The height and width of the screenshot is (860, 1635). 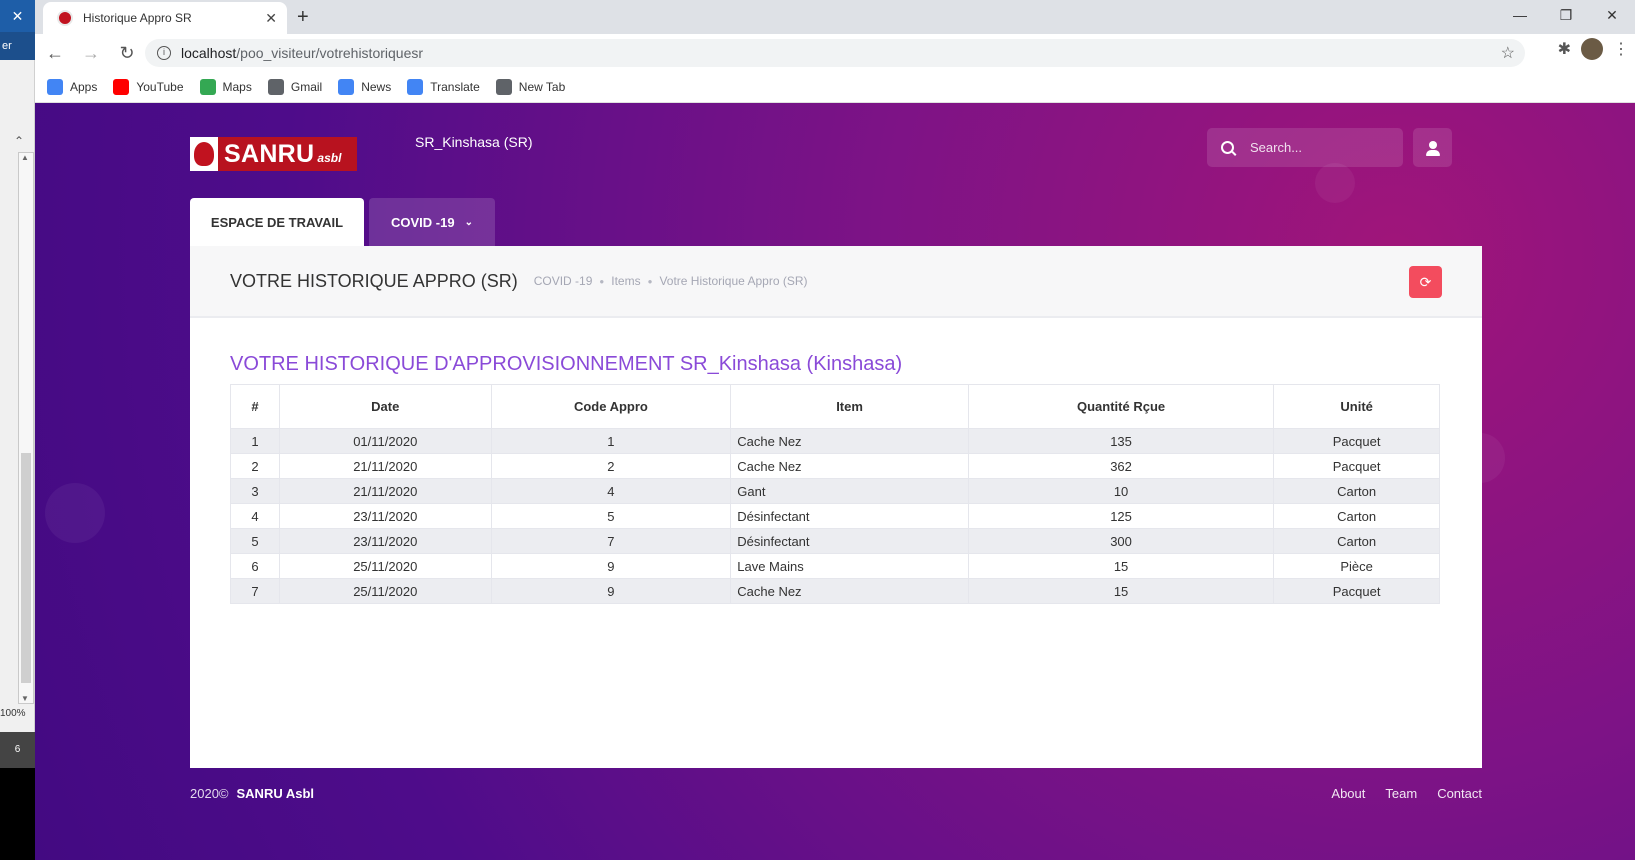 I want to click on search-icon, so click(x=1227, y=147).